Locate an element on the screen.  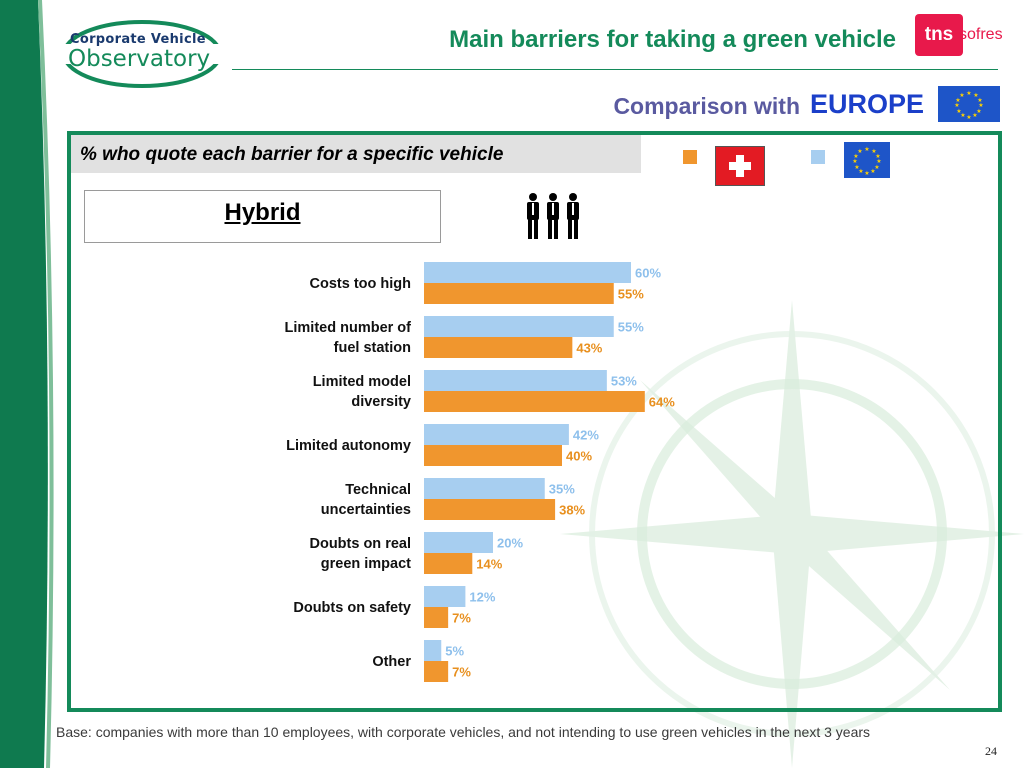
data-label-europe: 53% is located at coordinates (624, 381).